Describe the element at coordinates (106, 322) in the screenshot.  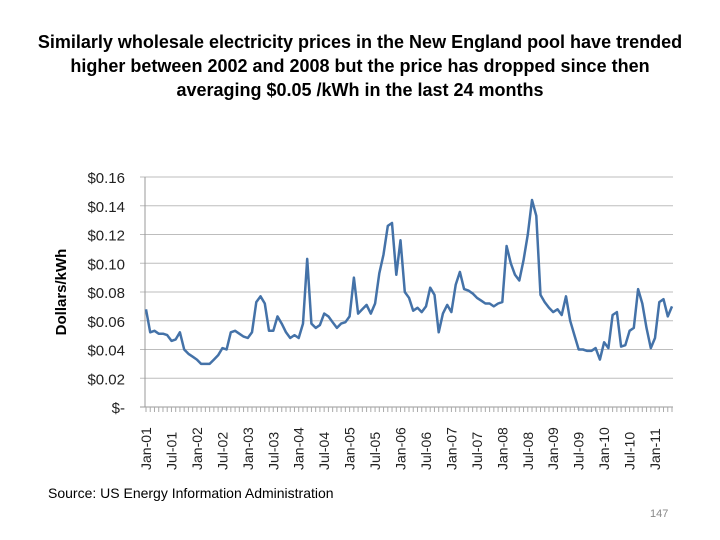
I see `y-tick-label: $0.06` at that location.